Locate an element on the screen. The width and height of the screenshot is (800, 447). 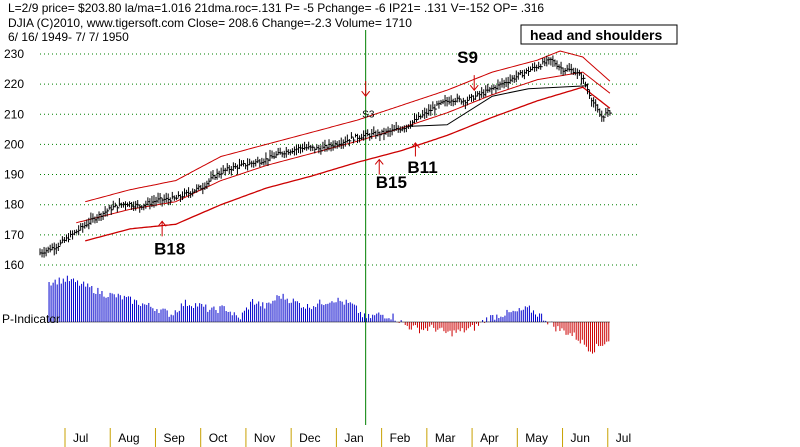
month-label: Jun is located at coordinates (580, 438).